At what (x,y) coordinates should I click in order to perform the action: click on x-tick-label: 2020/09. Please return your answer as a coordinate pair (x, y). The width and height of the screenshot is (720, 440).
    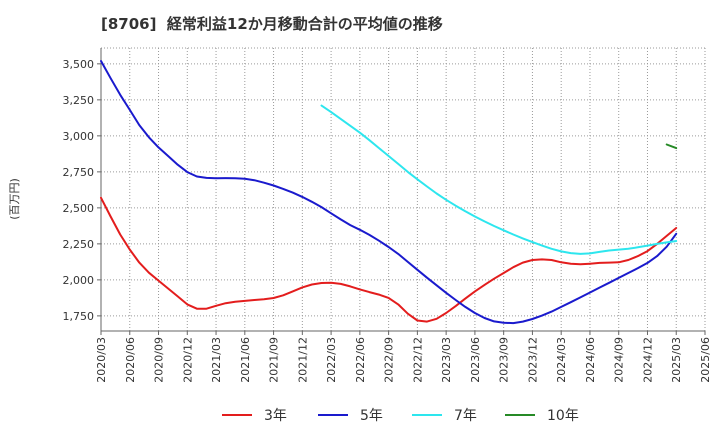
    Looking at the image, I should click on (159, 360).